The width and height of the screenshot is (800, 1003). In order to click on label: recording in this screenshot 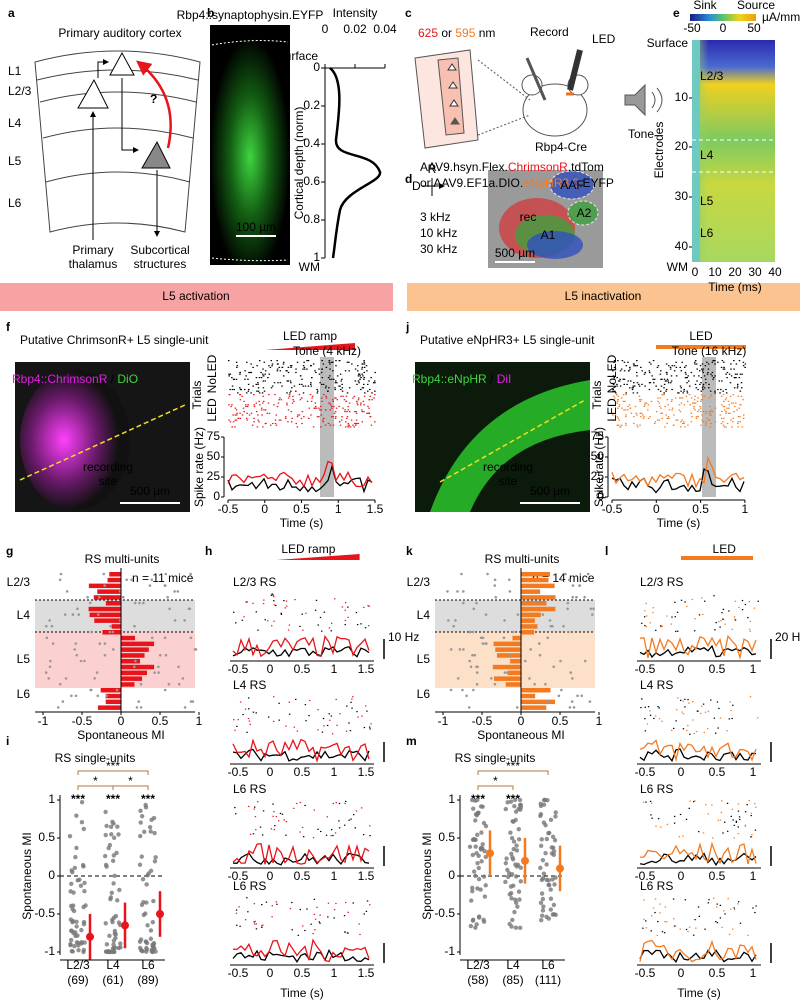, I will do `click(508, 467)`.